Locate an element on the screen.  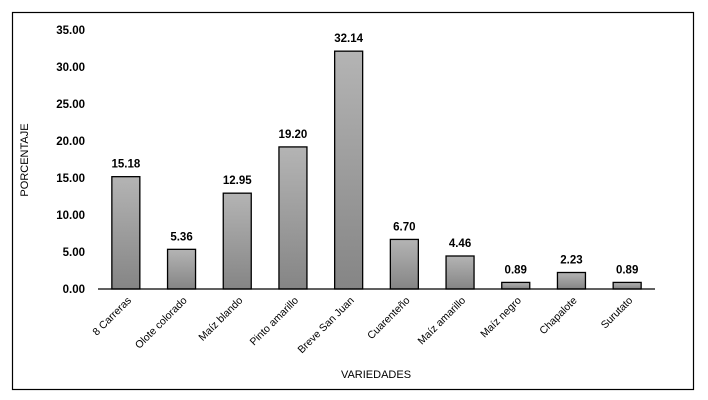
y-tick-label: 5.00 is located at coordinates (74, 253).